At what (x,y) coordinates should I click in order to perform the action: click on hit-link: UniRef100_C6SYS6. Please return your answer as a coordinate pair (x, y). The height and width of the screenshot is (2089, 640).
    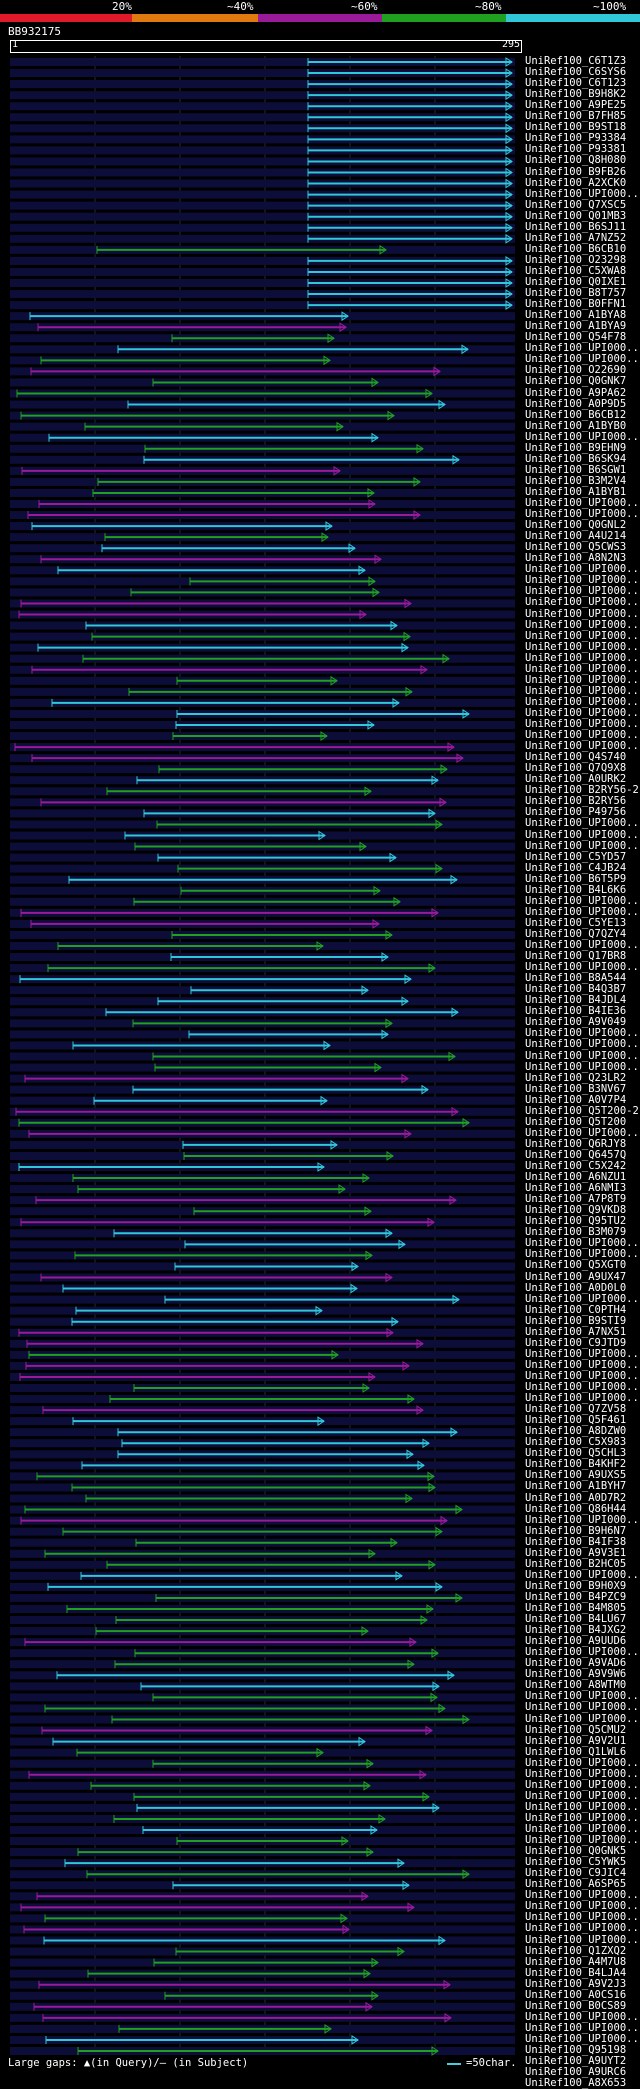
    Looking at the image, I should click on (576, 72).